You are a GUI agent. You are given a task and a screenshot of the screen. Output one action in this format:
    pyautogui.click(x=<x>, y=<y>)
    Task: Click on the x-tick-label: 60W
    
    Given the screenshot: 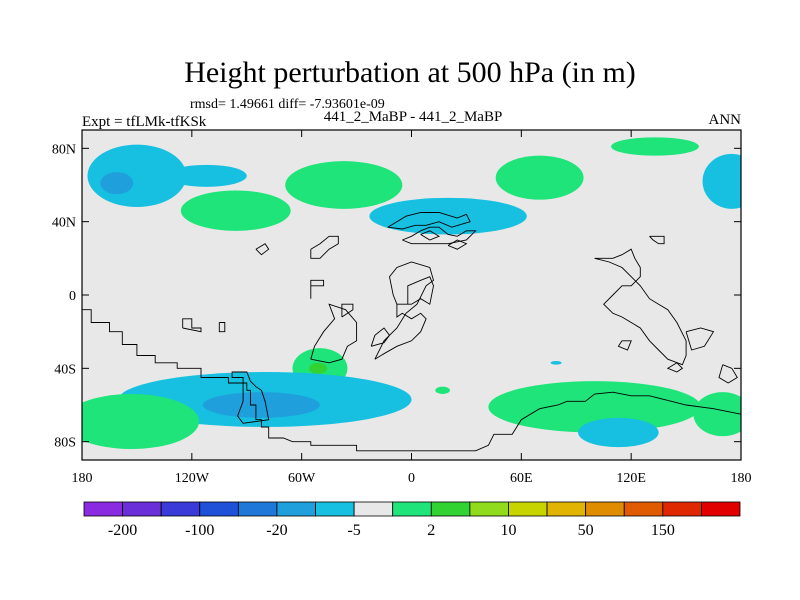 What is the action you would take?
    pyautogui.click(x=302, y=478)
    